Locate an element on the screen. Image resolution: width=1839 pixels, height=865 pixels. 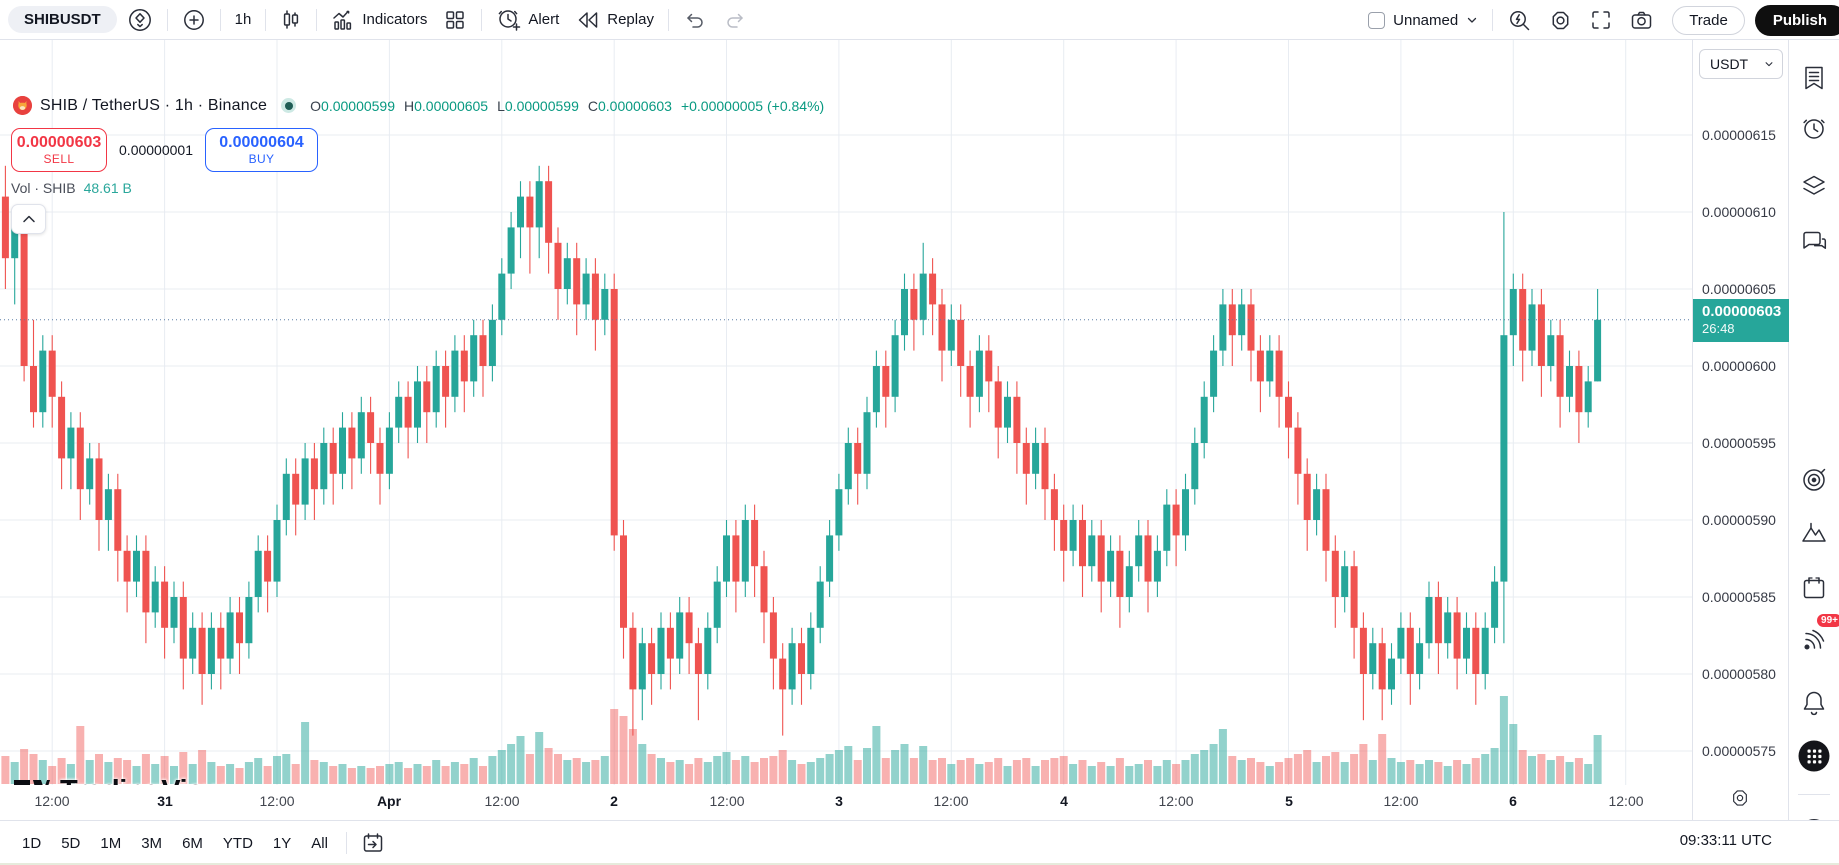
high-label: H is located at coordinates (409, 105).